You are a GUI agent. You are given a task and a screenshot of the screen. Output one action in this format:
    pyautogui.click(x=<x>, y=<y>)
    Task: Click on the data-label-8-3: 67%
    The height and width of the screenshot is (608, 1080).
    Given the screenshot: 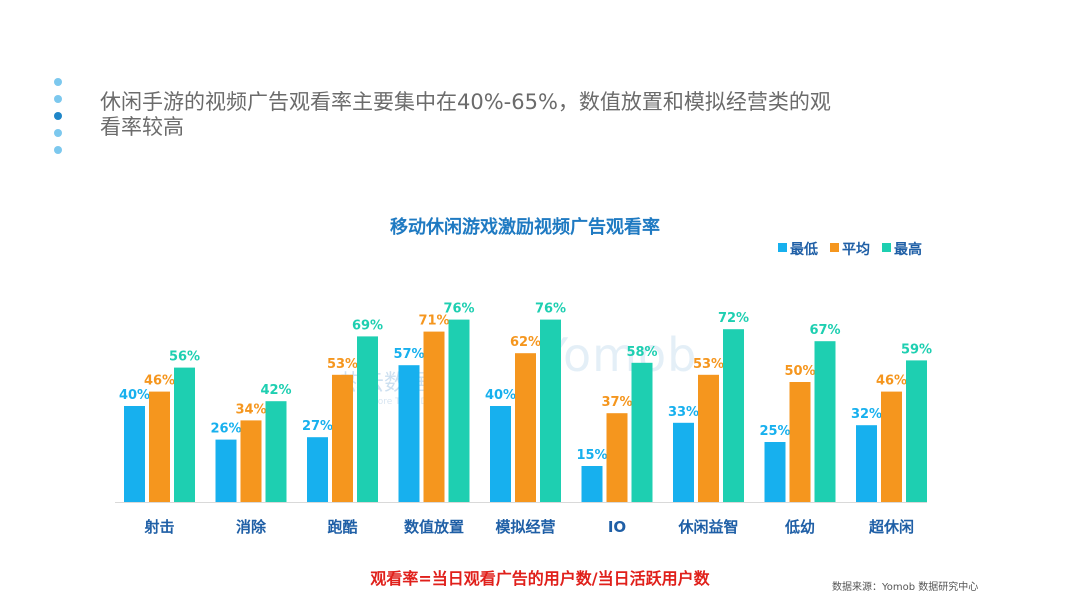 What is the action you would take?
    pyautogui.click(x=824, y=330)
    